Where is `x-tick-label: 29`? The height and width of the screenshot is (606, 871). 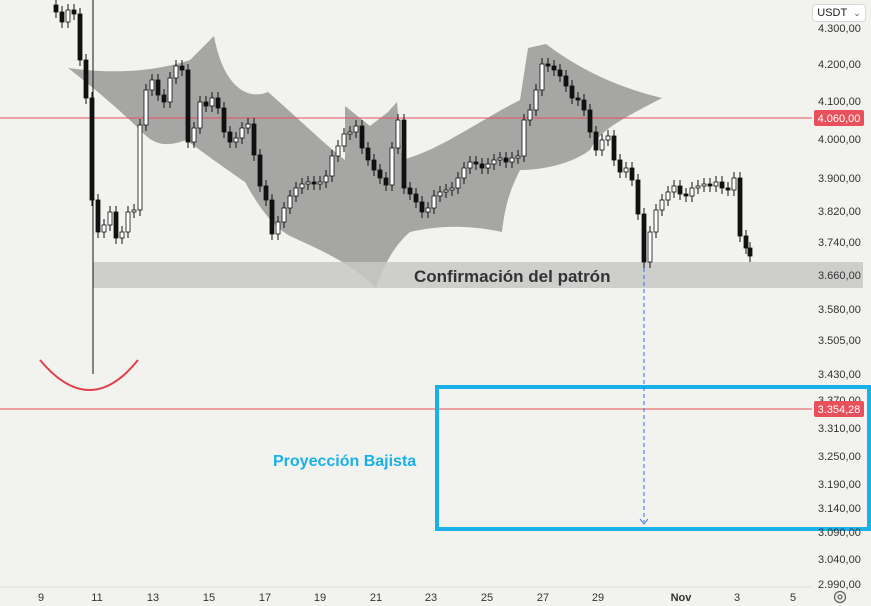 x-tick-label: 29 is located at coordinates (598, 598).